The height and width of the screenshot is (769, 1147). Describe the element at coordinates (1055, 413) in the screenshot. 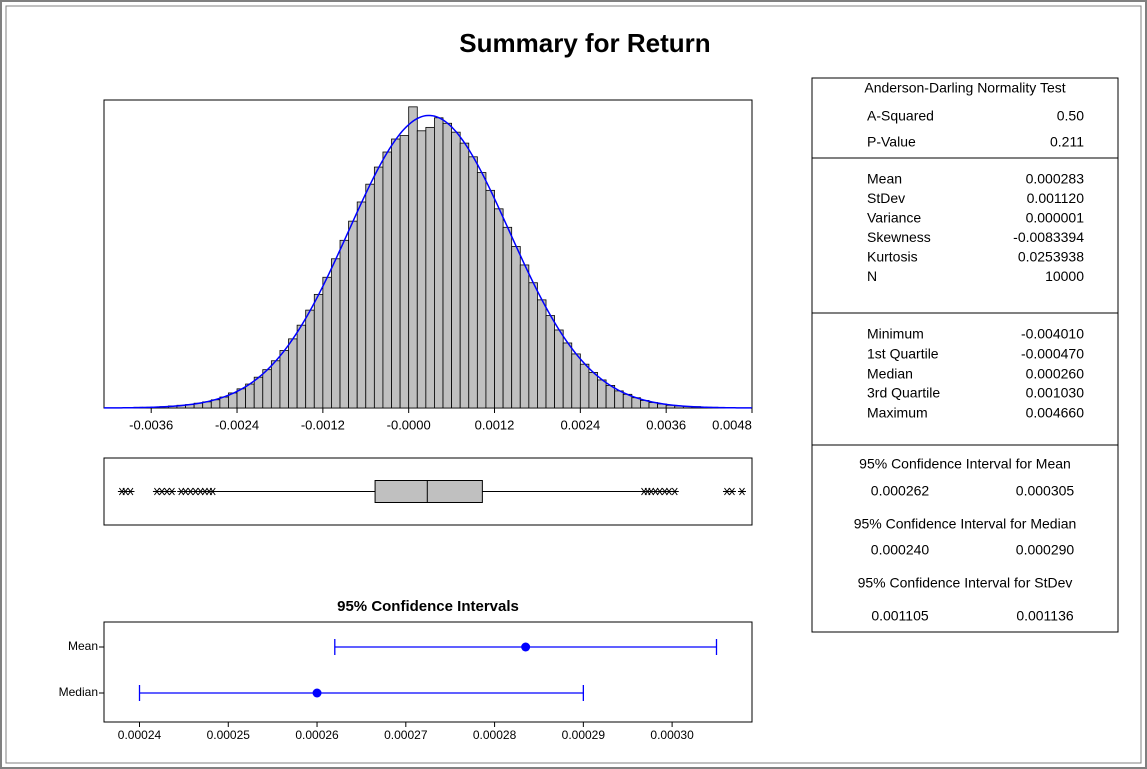

I see `stat-value: 0.004660` at that location.